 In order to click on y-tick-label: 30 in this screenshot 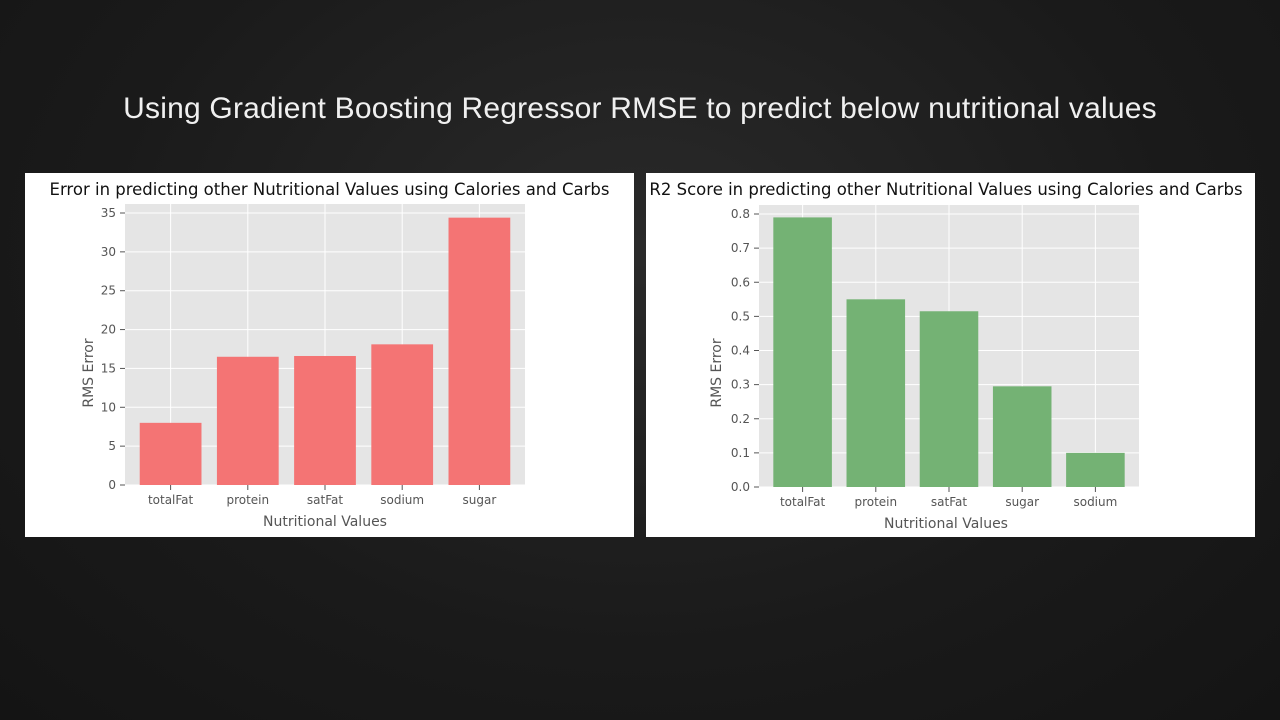, I will do `click(108, 252)`.